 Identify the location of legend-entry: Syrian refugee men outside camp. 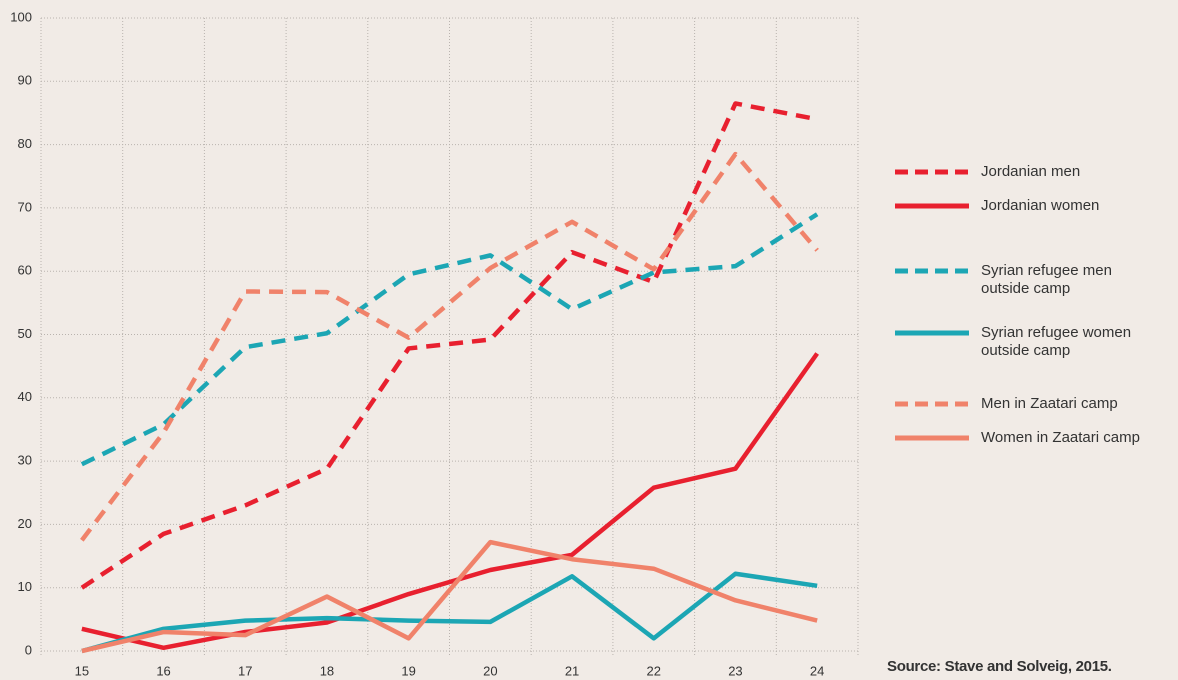
(1022, 280).